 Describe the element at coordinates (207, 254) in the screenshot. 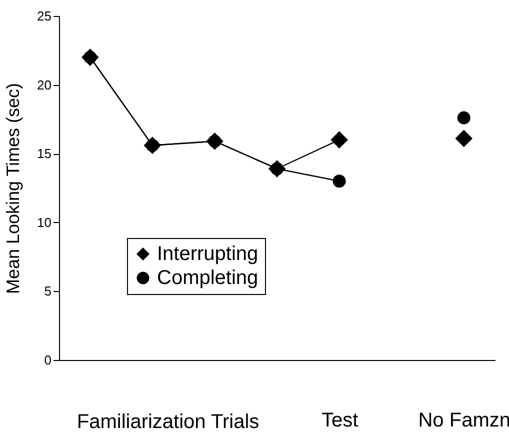

I see `legend-label: Interrupting` at that location.